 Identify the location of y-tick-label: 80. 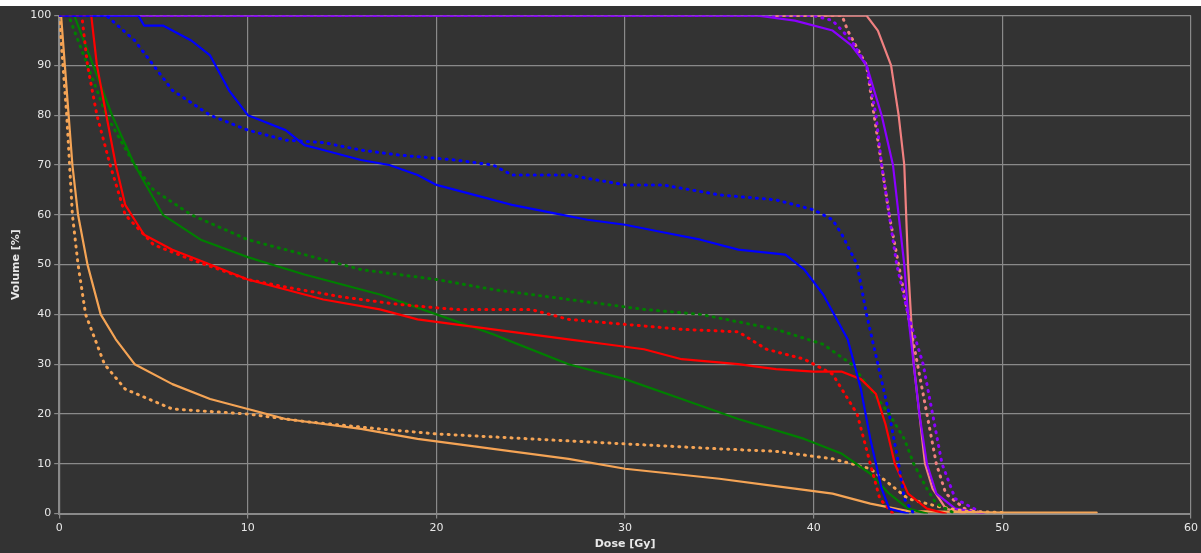
(44, 115).